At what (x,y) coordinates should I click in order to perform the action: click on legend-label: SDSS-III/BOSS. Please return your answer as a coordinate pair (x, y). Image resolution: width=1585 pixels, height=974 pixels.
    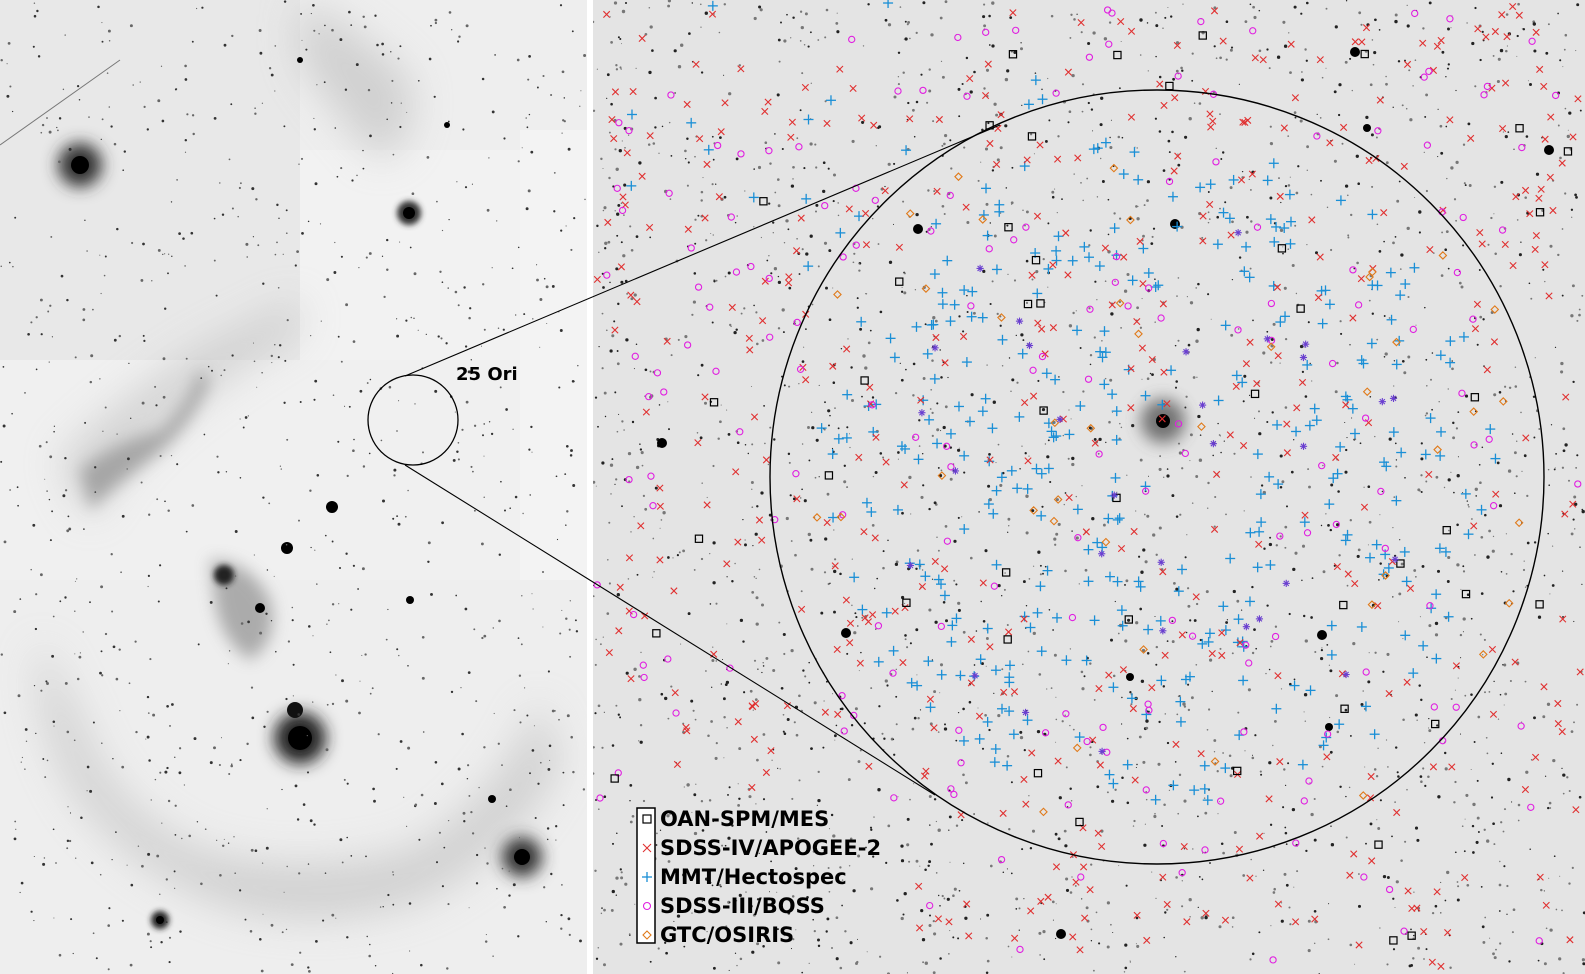
    Looking at the image, I should click on (742, 906).